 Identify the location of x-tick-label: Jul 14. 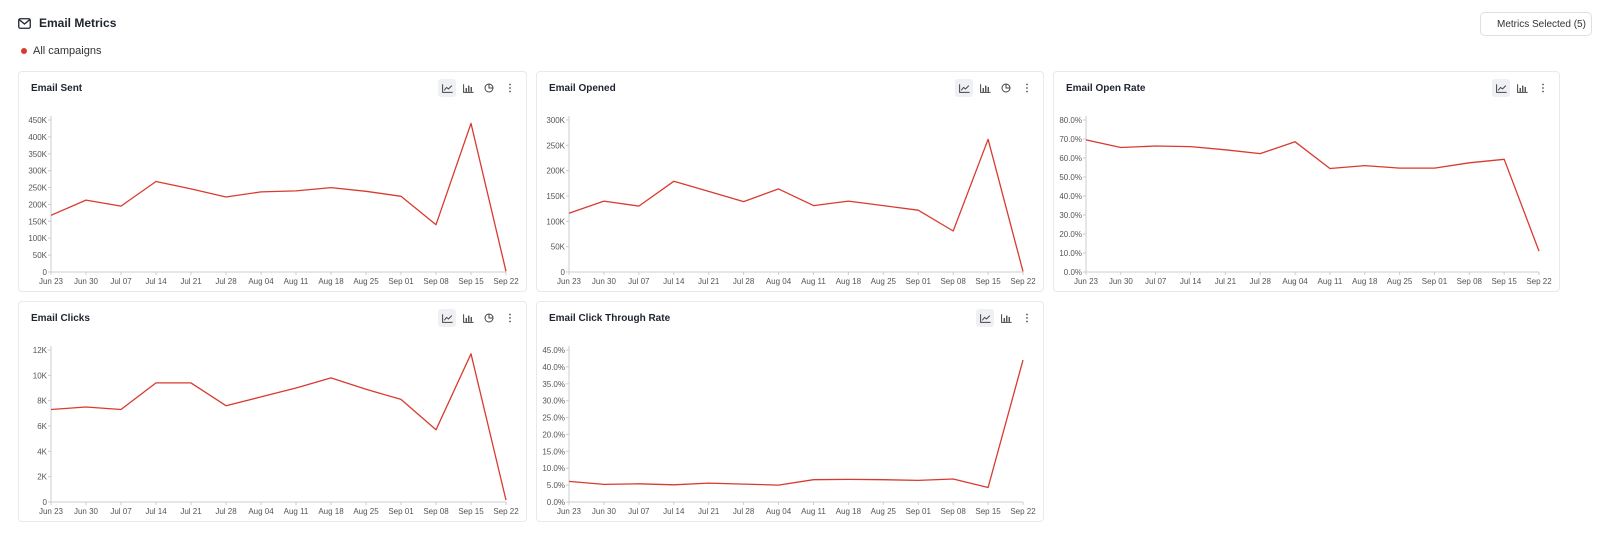
(674, 281).